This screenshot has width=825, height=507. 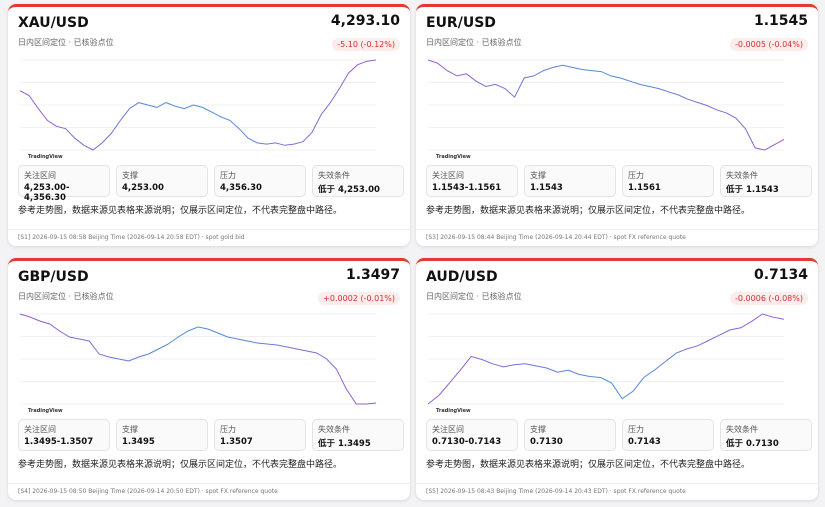 I want to click on stat-value: 1.1561, so click(x=644, y=188).